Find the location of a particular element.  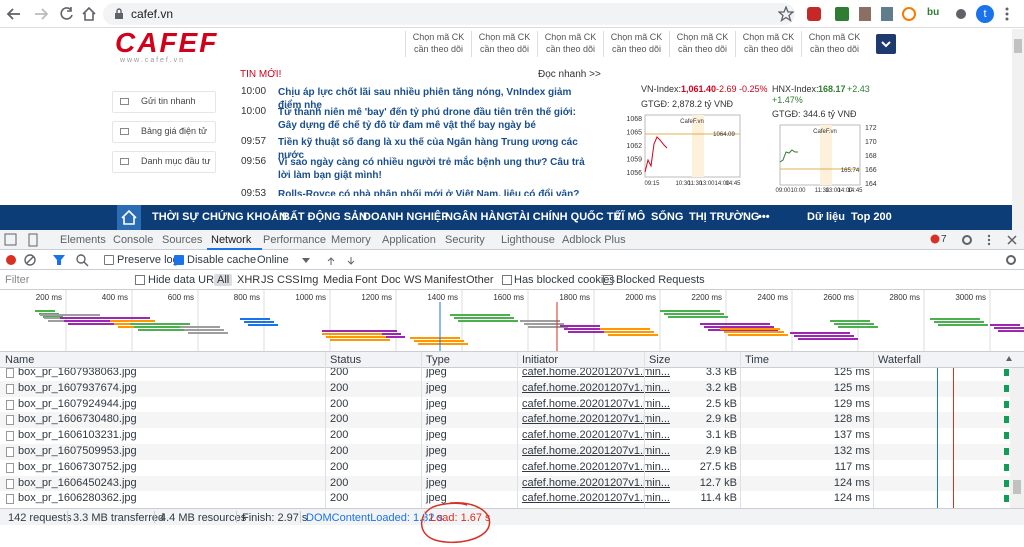

more is located at coordinates (989, 240).